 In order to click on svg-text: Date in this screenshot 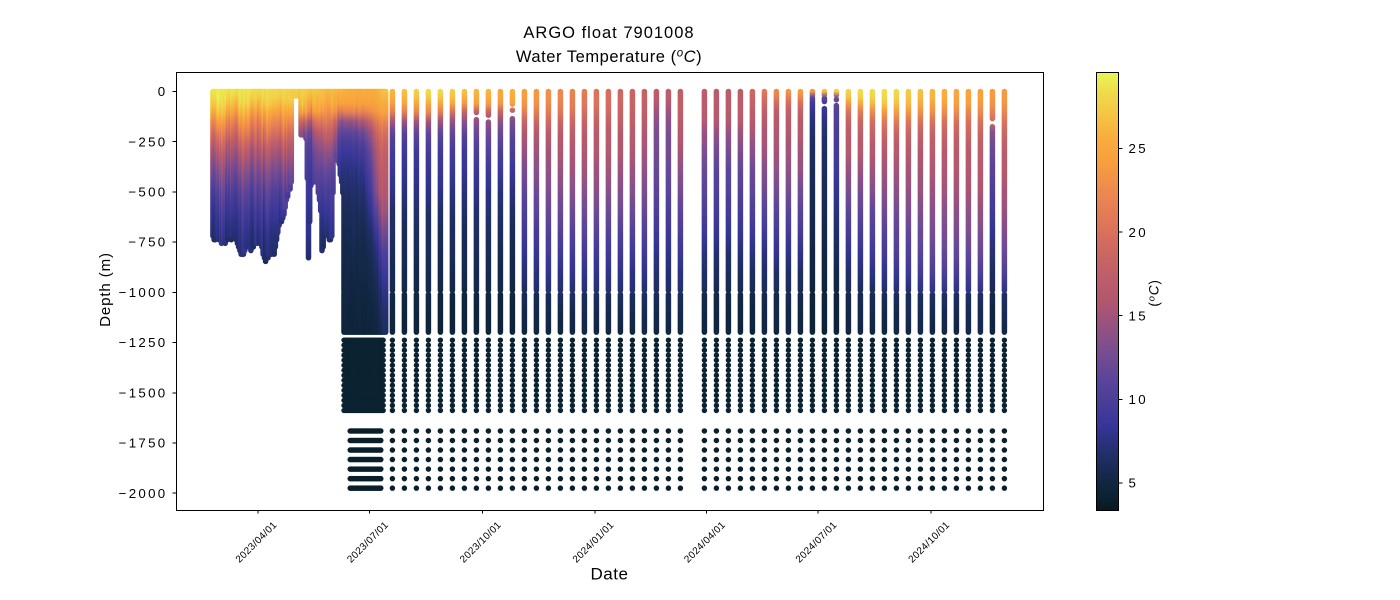, I will do `click(609, 574)`.